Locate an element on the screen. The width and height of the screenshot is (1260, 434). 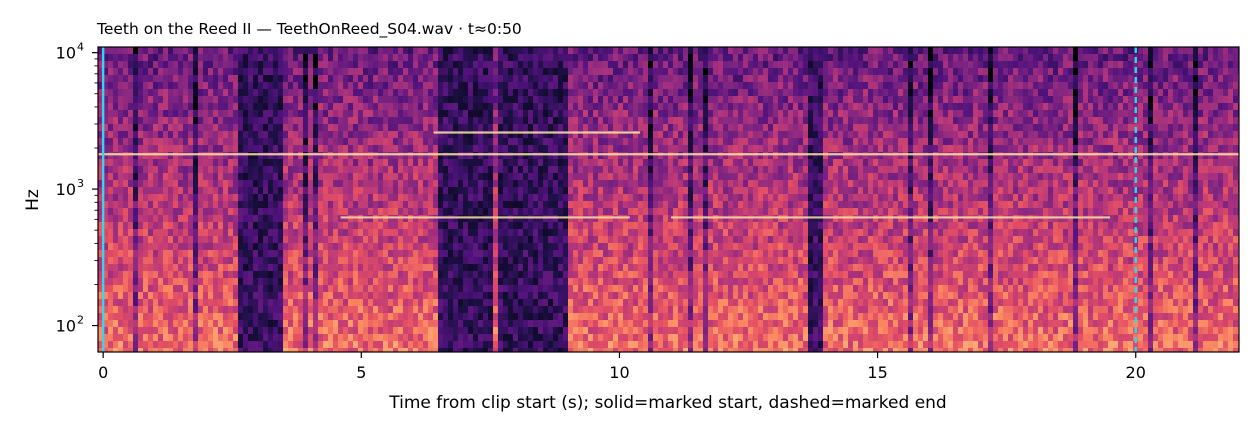
x-tick-label: 10 is located at coordinates (619, 372).